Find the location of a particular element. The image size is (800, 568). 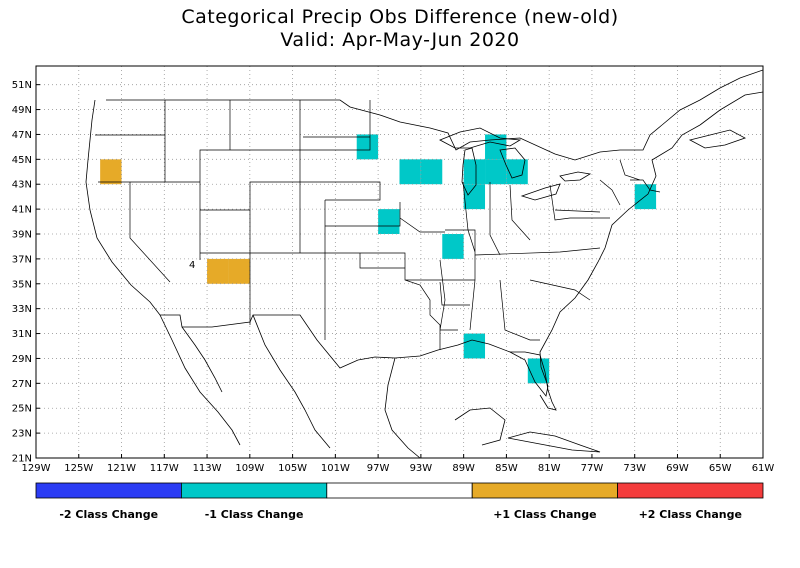

lake-michigan is located at coordinates (469, 171).